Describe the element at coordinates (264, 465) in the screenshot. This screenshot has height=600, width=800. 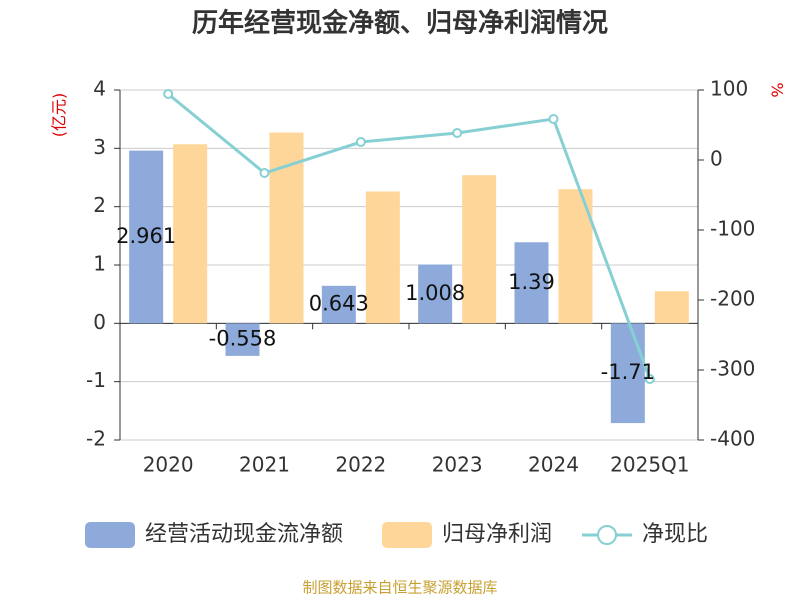
I see `x-tick-label: 2021` at that location.